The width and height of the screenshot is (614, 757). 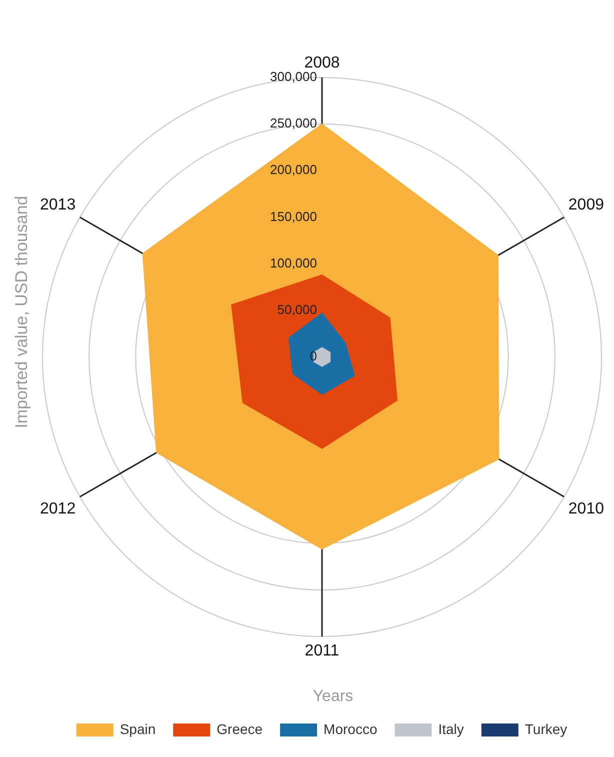 What do you see at coordinates (451, 728) in the screenshot?
I see `legend-label: Italy` at bounding box center [451, 728].